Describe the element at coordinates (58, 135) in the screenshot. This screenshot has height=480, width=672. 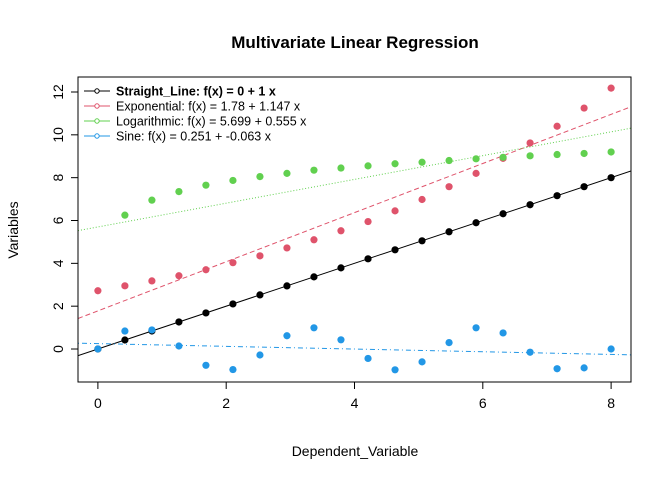
I see `y-tick-label: 10` at that location.